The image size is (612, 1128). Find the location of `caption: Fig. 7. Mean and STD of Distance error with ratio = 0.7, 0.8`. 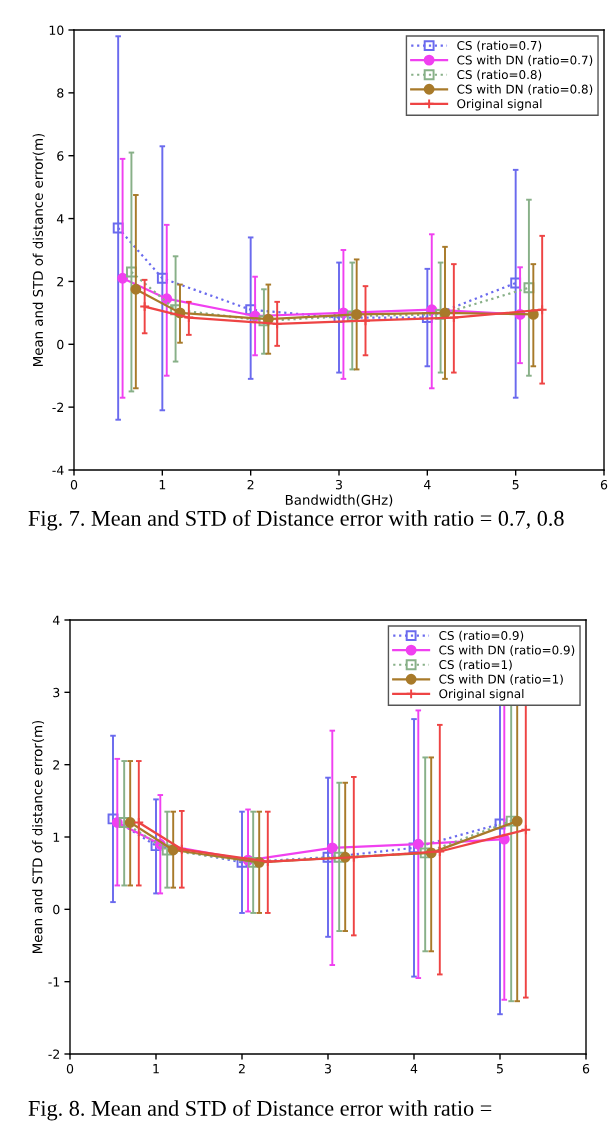

caption: Fig. 7. Mean and STD of Distance error with ratio = 0.7, 0.8 is located at coordinates (296, 520).